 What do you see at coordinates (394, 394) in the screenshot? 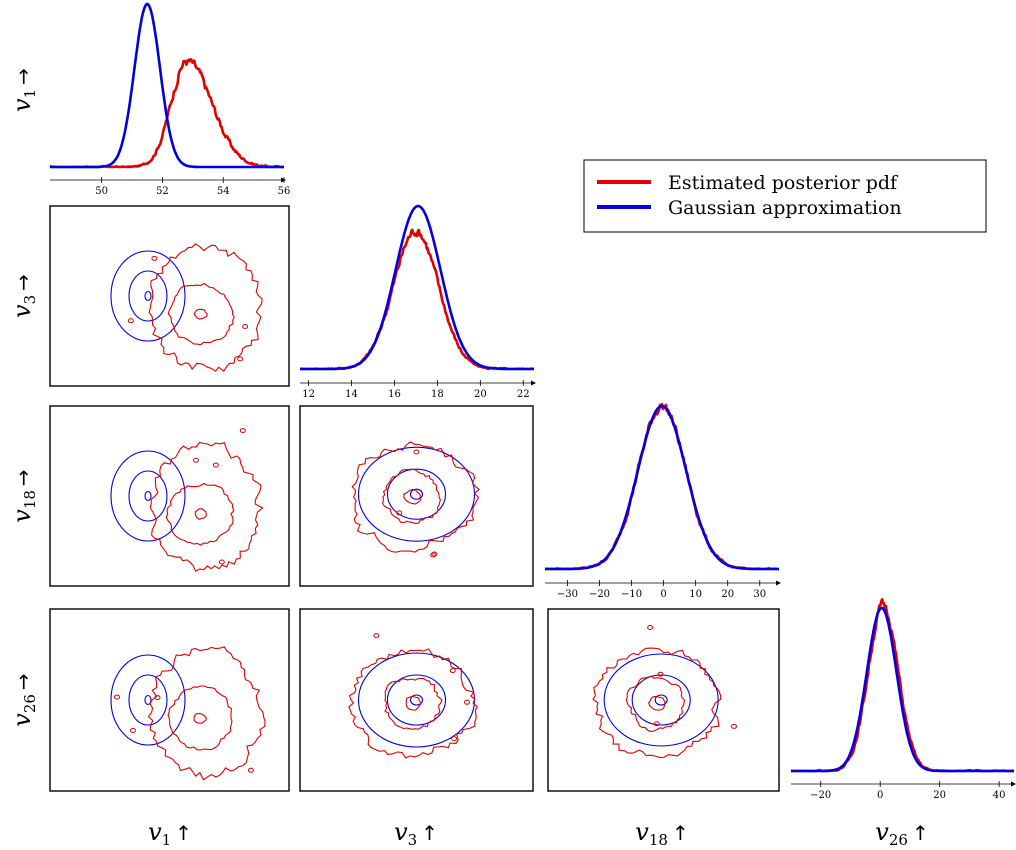
I see `tick-label: 16` at bounding box center [394, 394].